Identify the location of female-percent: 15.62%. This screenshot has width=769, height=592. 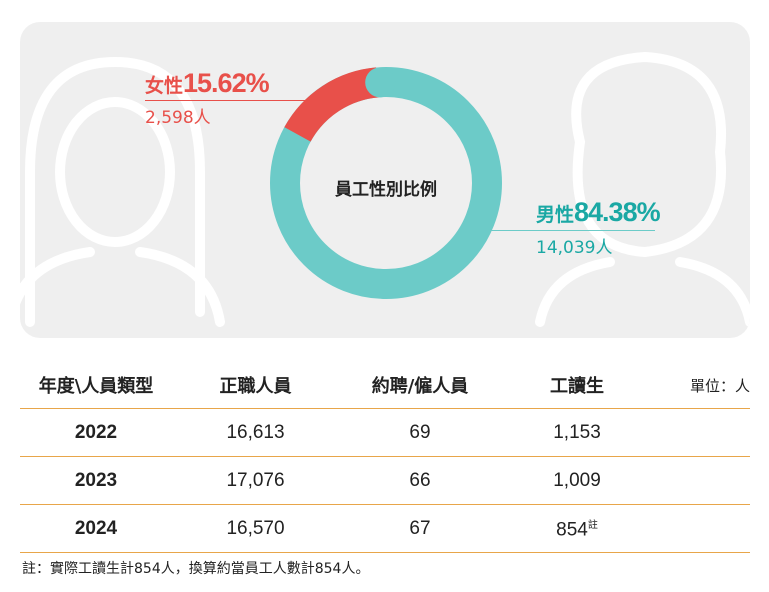
(226, 83).